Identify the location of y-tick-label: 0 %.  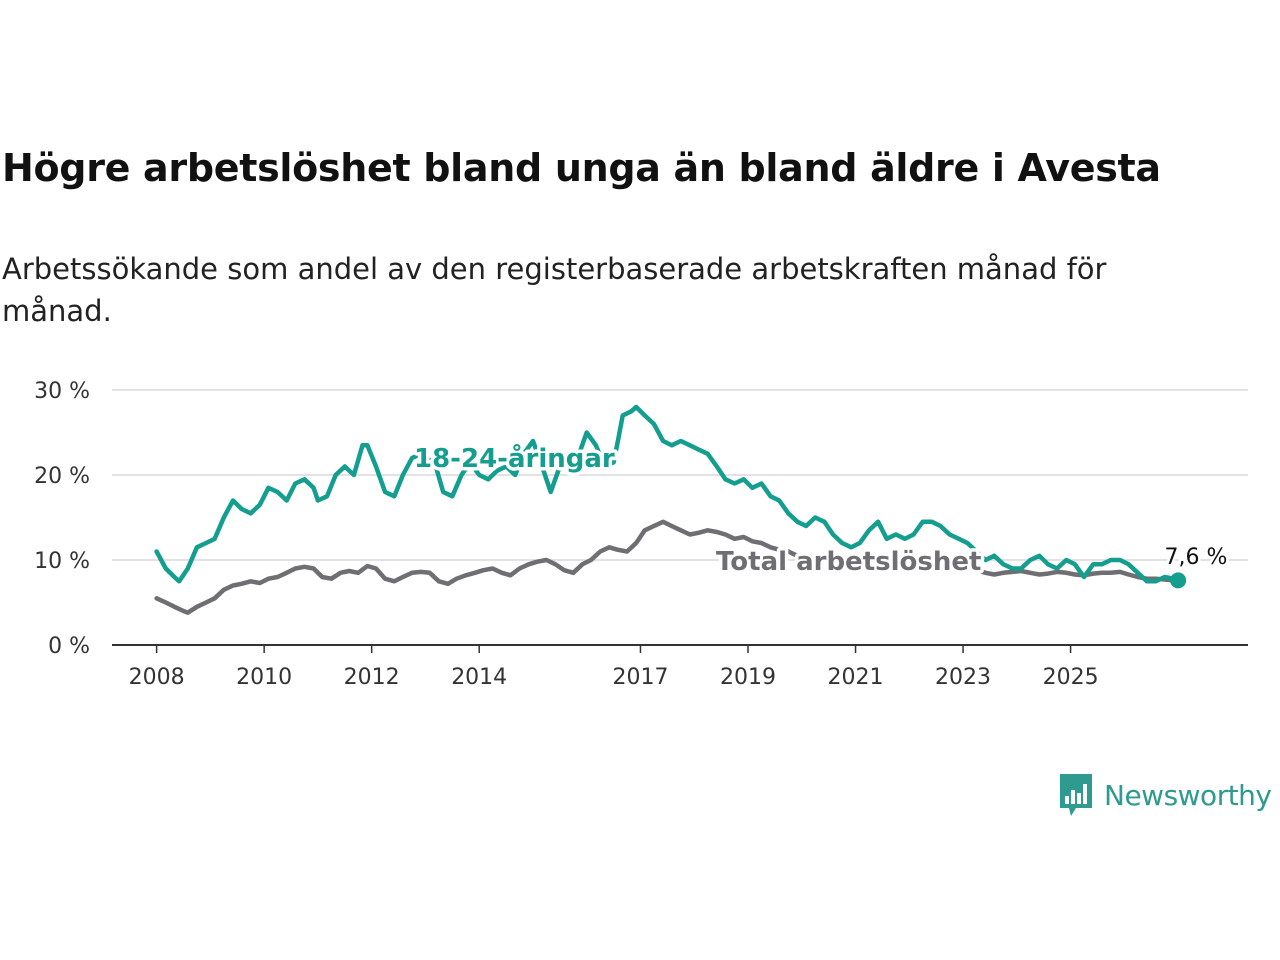
(69, 646).